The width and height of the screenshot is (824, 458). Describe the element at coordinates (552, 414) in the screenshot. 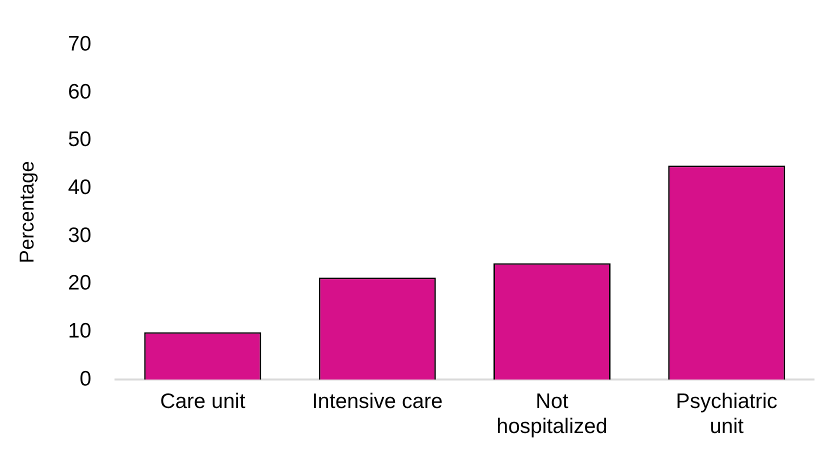

I see `x-tick-label: Not hospitalized` at that location.